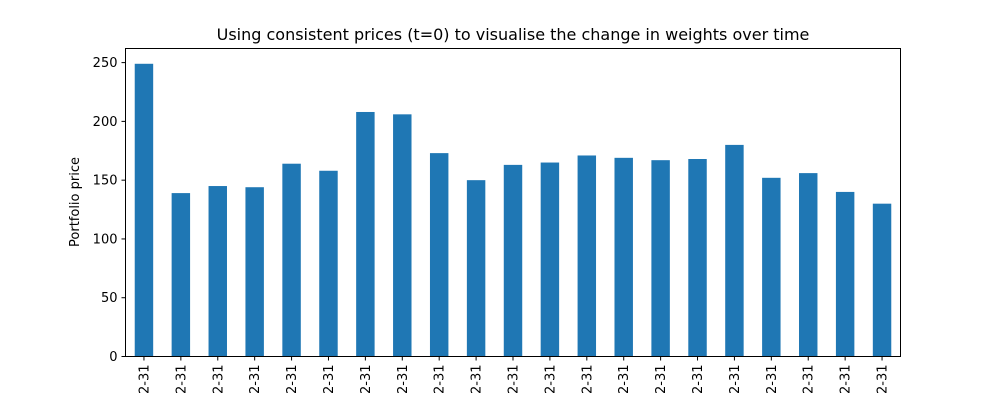 This screenshot has height=400, width=1000. I want to click on x-tick-label-10: 2-31, so click(514, 380).